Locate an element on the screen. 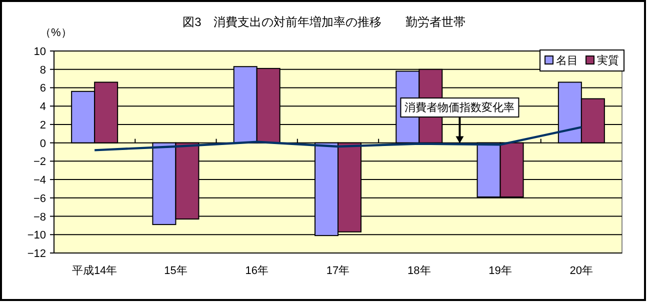 The height and width of the screenshot is (303, 648). legend-label: 実質 is located at coordinates (608, 60).